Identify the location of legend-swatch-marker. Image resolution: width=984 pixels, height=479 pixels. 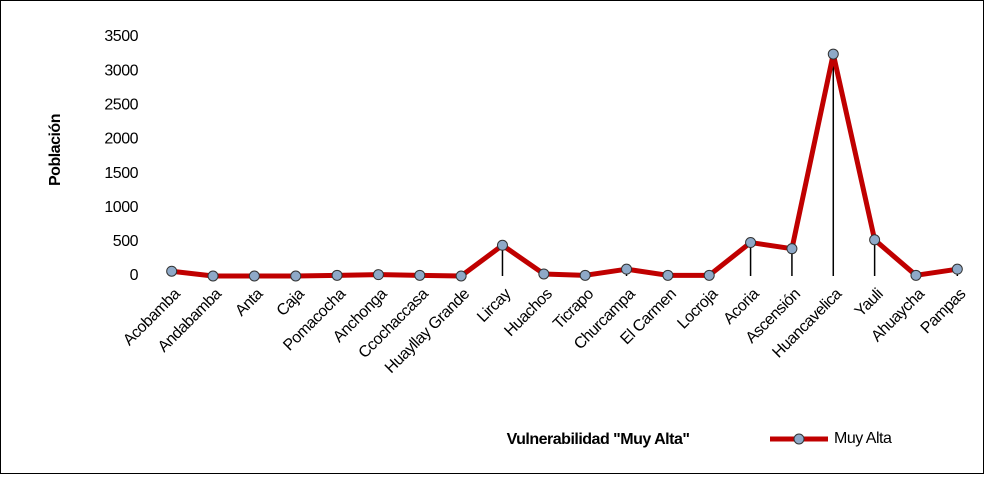
(799, 439).